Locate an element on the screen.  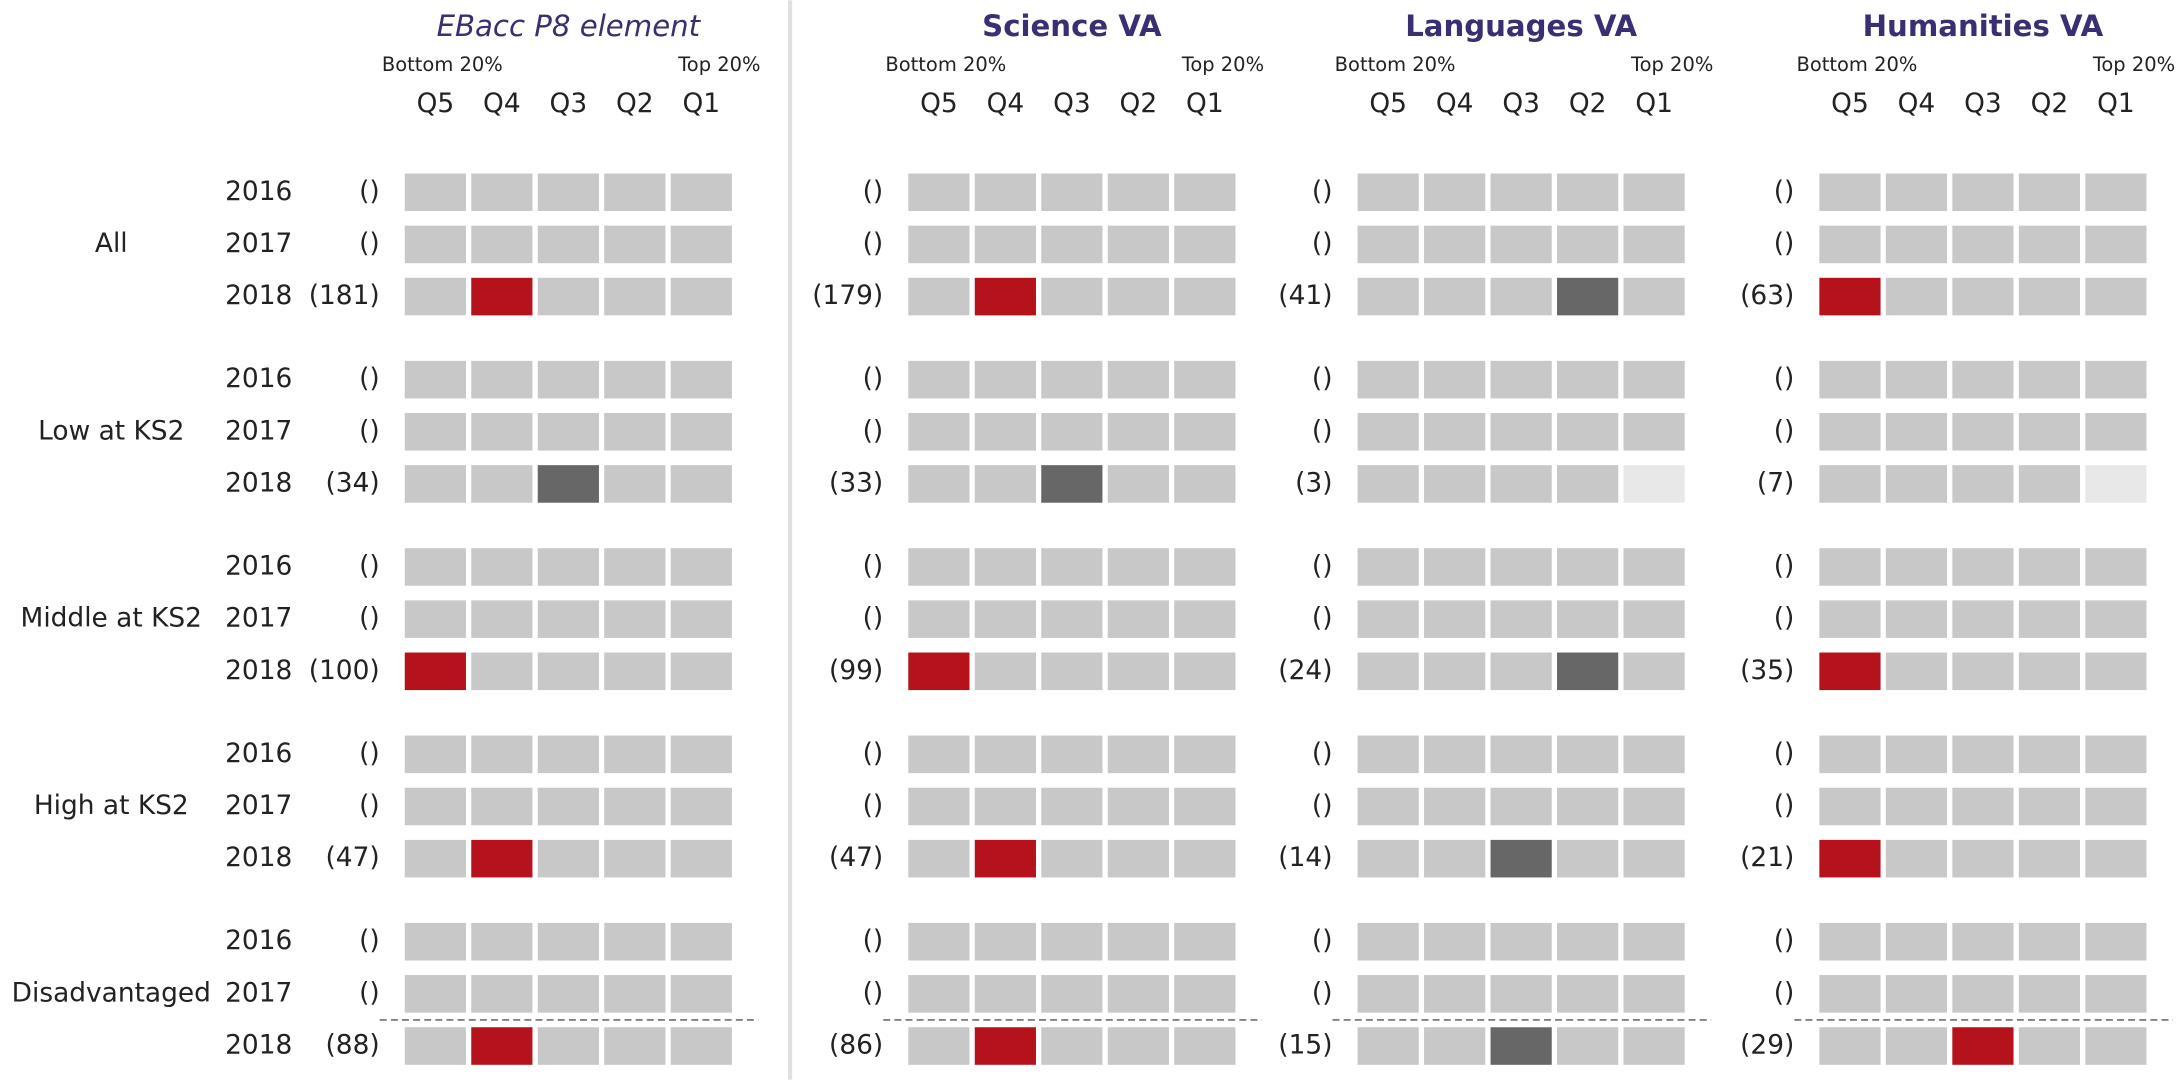
panel-title: EBacc P8 element is located at coordinates (569, 26).